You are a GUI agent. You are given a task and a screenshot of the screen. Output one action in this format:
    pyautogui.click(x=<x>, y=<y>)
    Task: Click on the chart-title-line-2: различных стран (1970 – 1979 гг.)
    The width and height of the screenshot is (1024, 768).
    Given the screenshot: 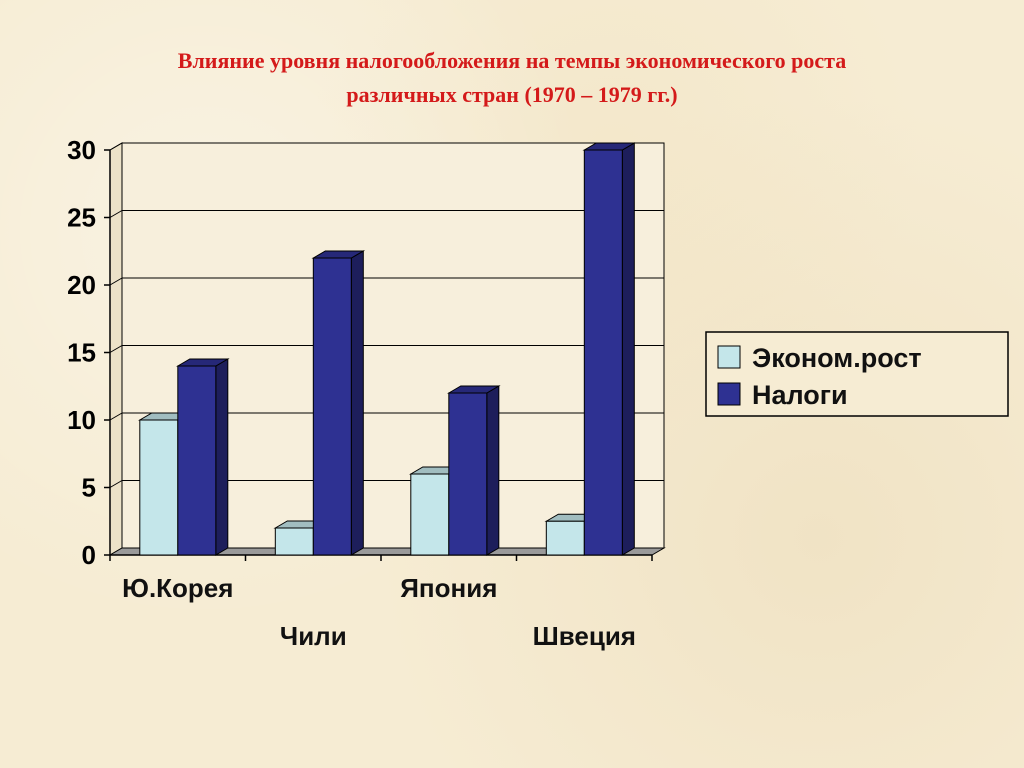 What is the action you would take?
    pyautogui.click(x=512, y=94)
    